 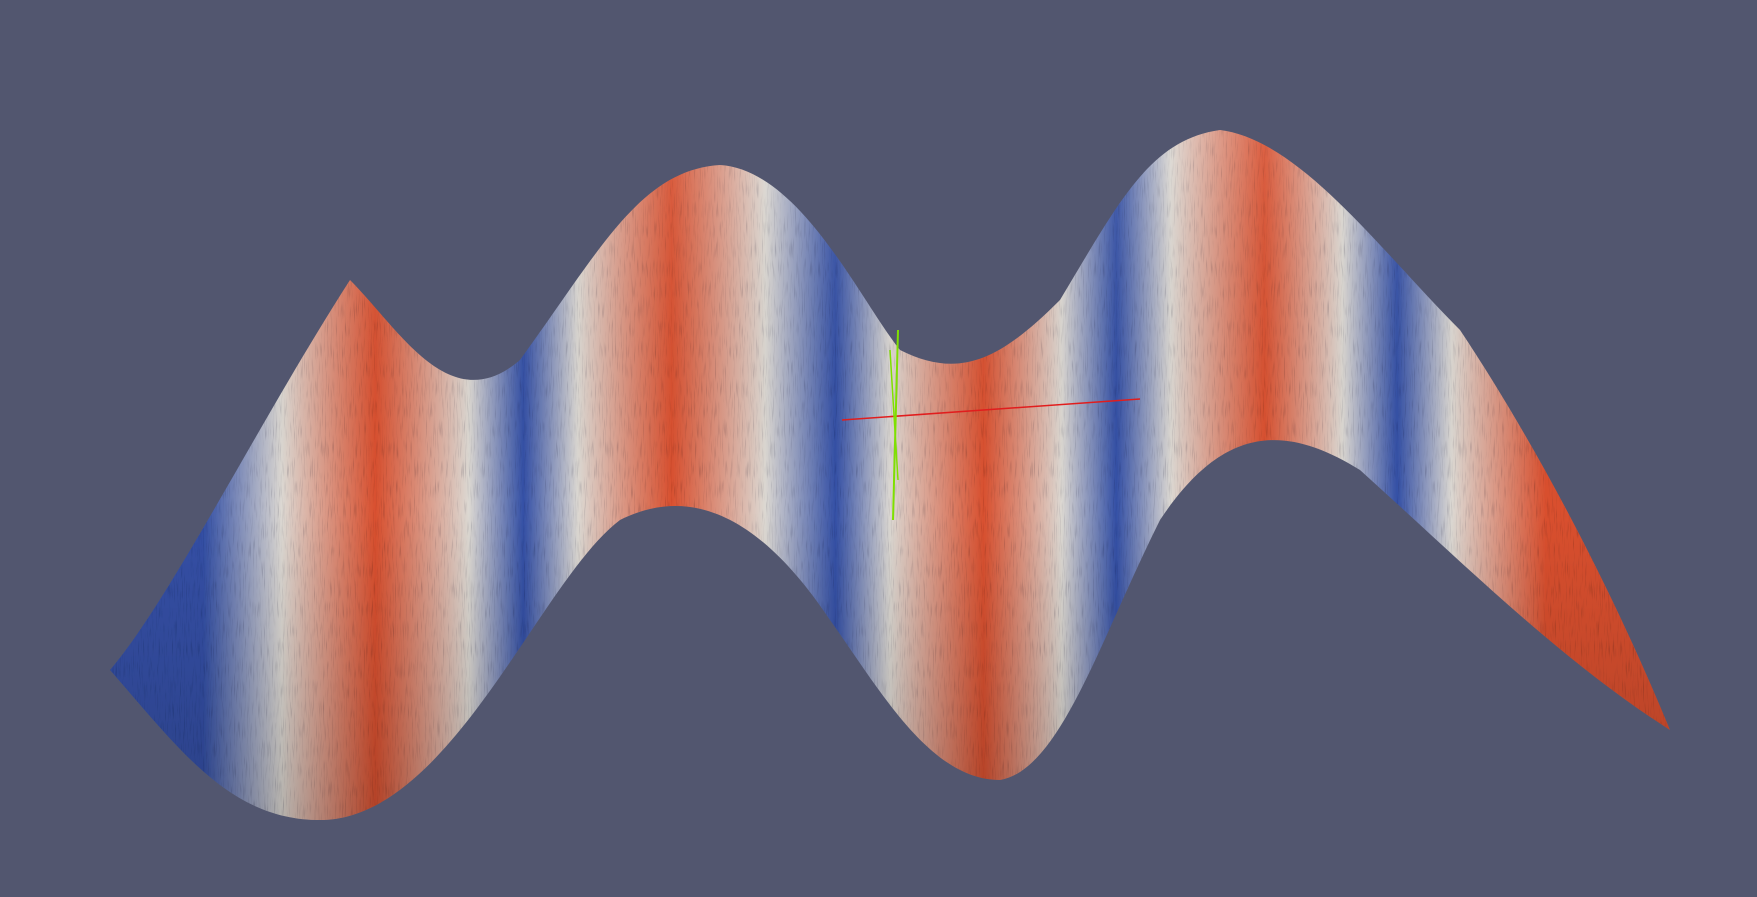 What do you see at coordinates (894, 415) in the screenshot?
I see `y-axis-line-secondary` at bounding box center [894, 415].